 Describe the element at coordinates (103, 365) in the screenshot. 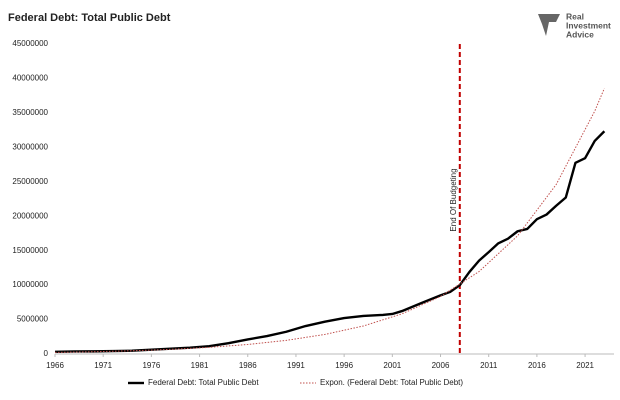

I see `x-tick-label: 1971` at that location.